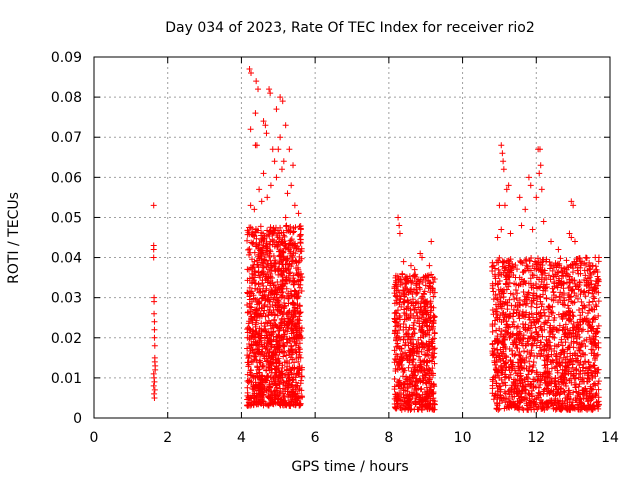 The width and height of the screenshot is (640, 480). What do you see at coordinates (77, 419) in the screenshot?
I see `y-tick-label: 0` at bounding box center [77, 419].